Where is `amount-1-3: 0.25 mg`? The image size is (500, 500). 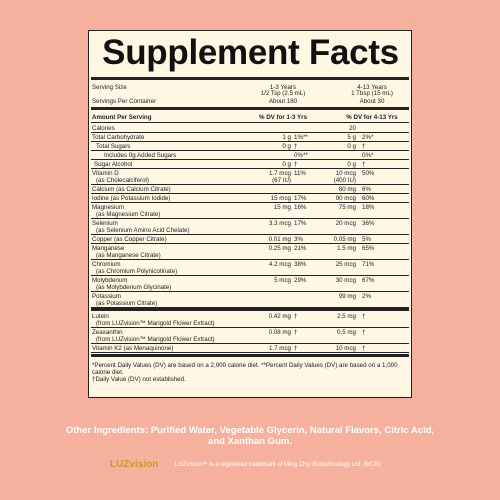
amount-1-3: 0.25 mg is located at coordinates (279, 248).